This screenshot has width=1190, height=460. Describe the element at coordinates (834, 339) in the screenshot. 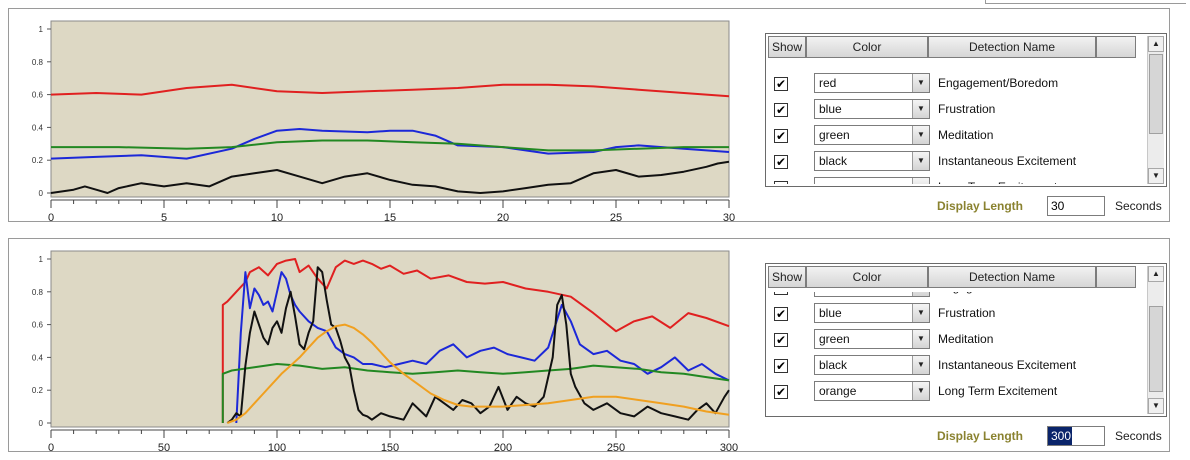

I see `color-dropdown-value: green` at that location.